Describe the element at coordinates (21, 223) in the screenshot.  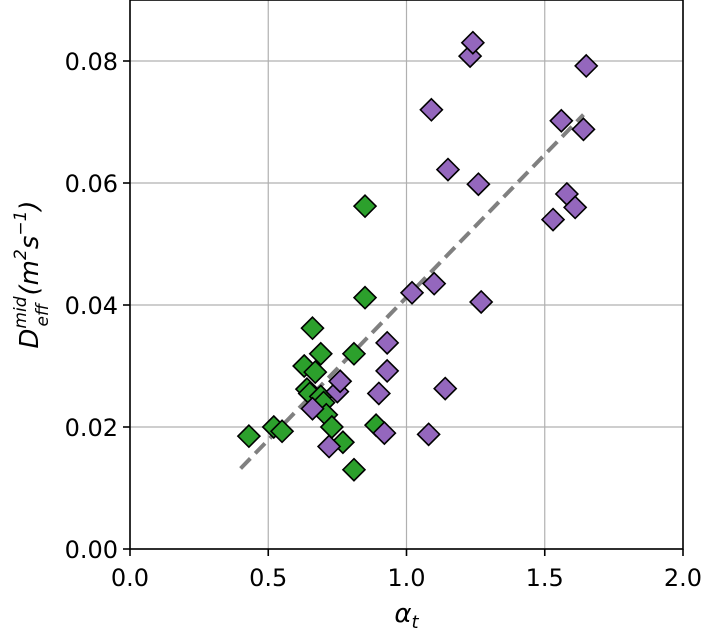
I see `y-axis-label-units-sup2: −1` at that location.